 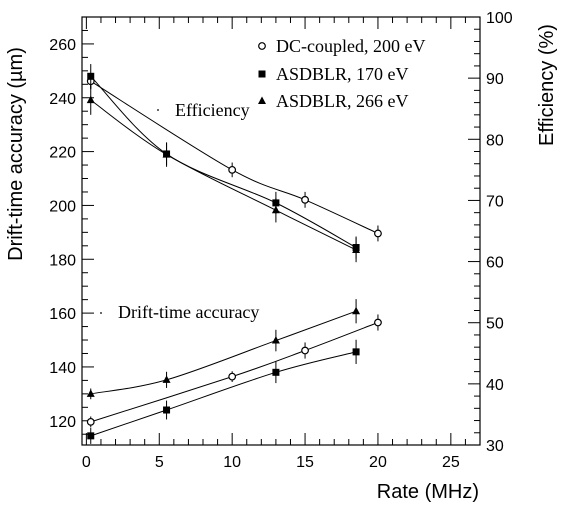 I want to click on y-left-tick-label: 140, so click(x=62, y=368).